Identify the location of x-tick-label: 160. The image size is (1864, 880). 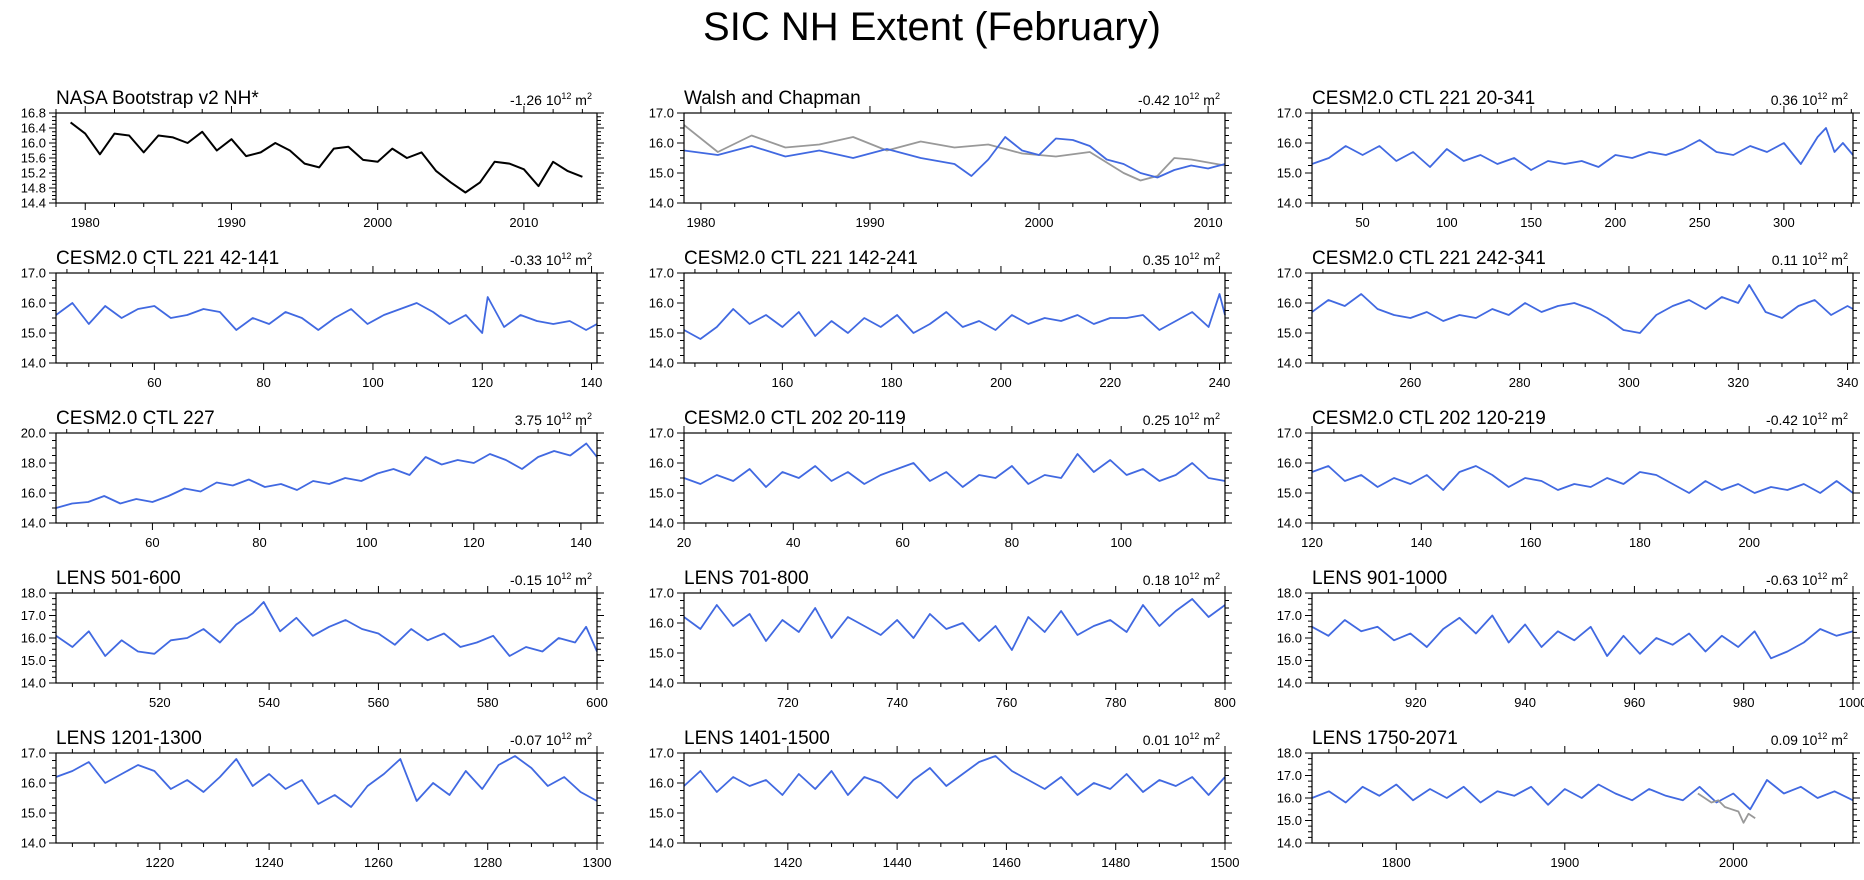
(1531, 542).